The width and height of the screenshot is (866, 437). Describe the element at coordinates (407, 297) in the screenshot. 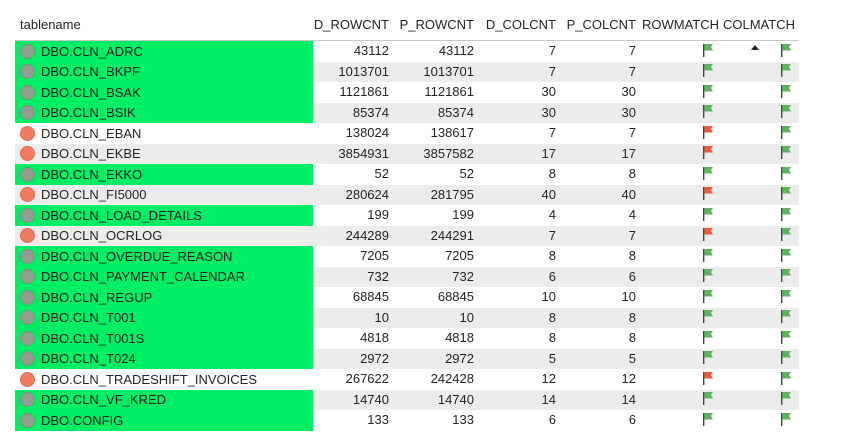

I see `table-row: DBO.CLN_REGUP 68845 68845 10 10` at that location.